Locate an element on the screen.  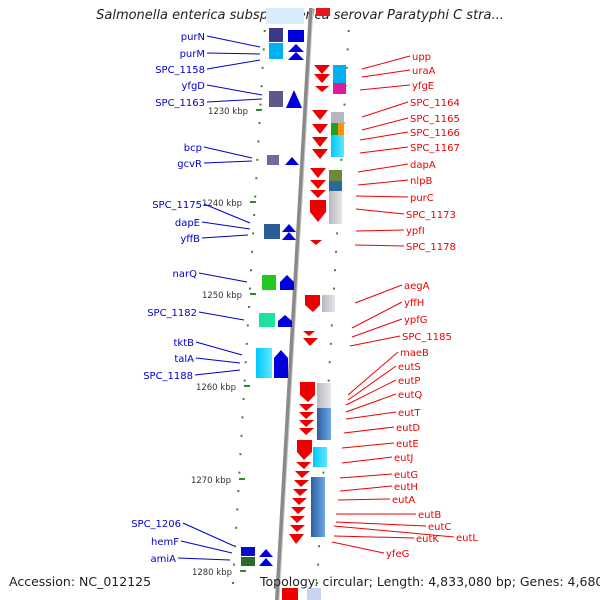
gene-label-amia: amiA is located at coordinates (164, 559).